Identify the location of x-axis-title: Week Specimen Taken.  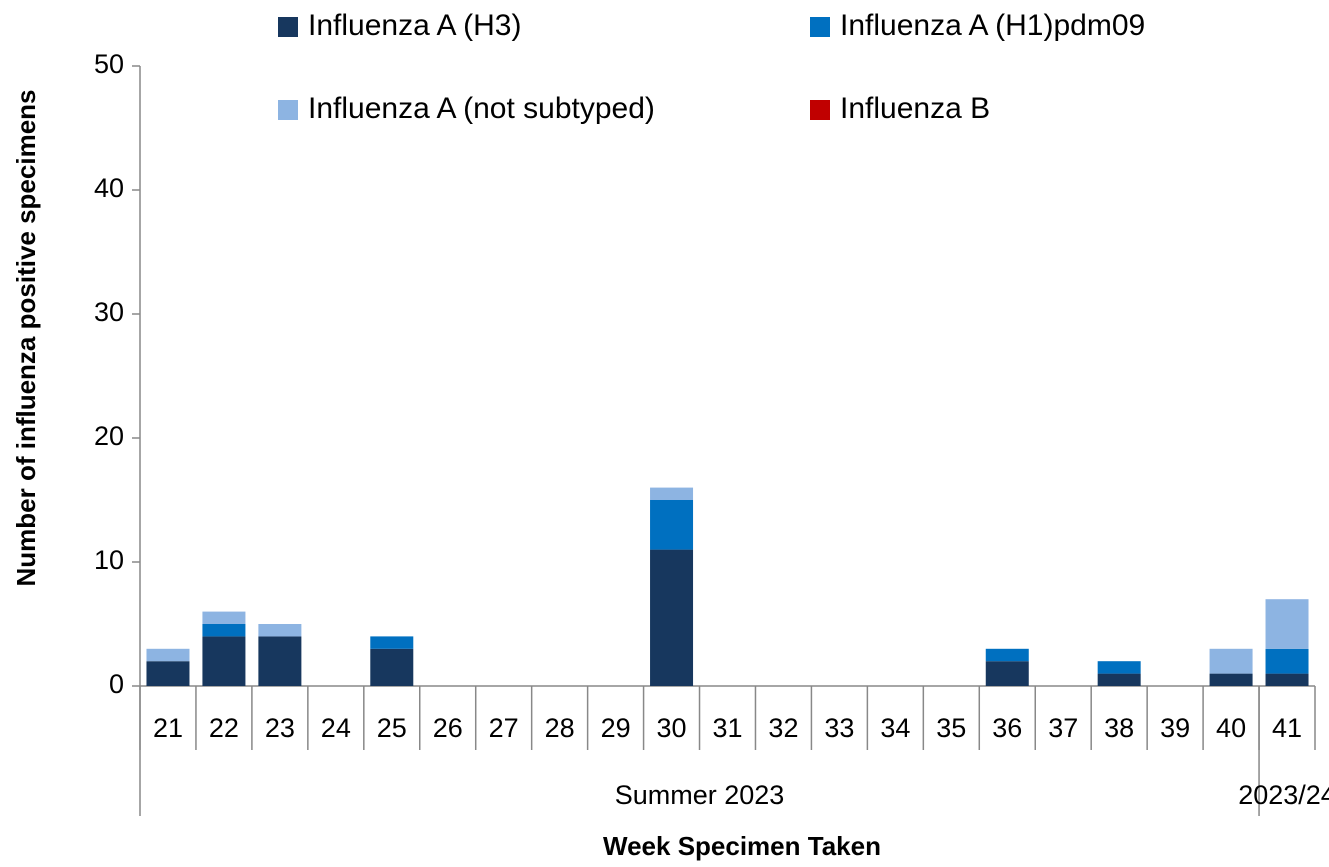
(742, 846).